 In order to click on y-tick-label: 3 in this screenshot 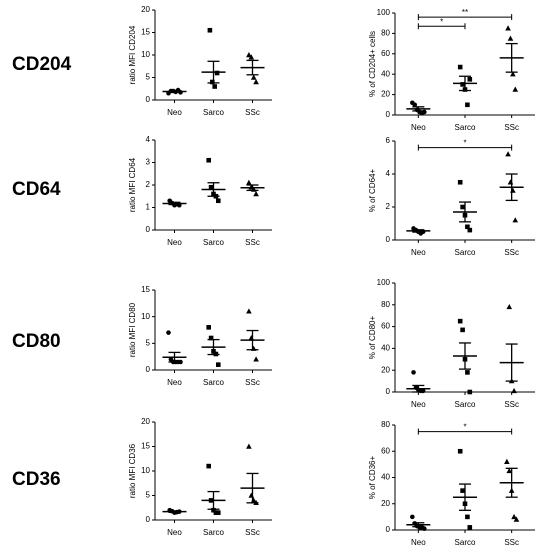, I will do `click(148, 162)`.